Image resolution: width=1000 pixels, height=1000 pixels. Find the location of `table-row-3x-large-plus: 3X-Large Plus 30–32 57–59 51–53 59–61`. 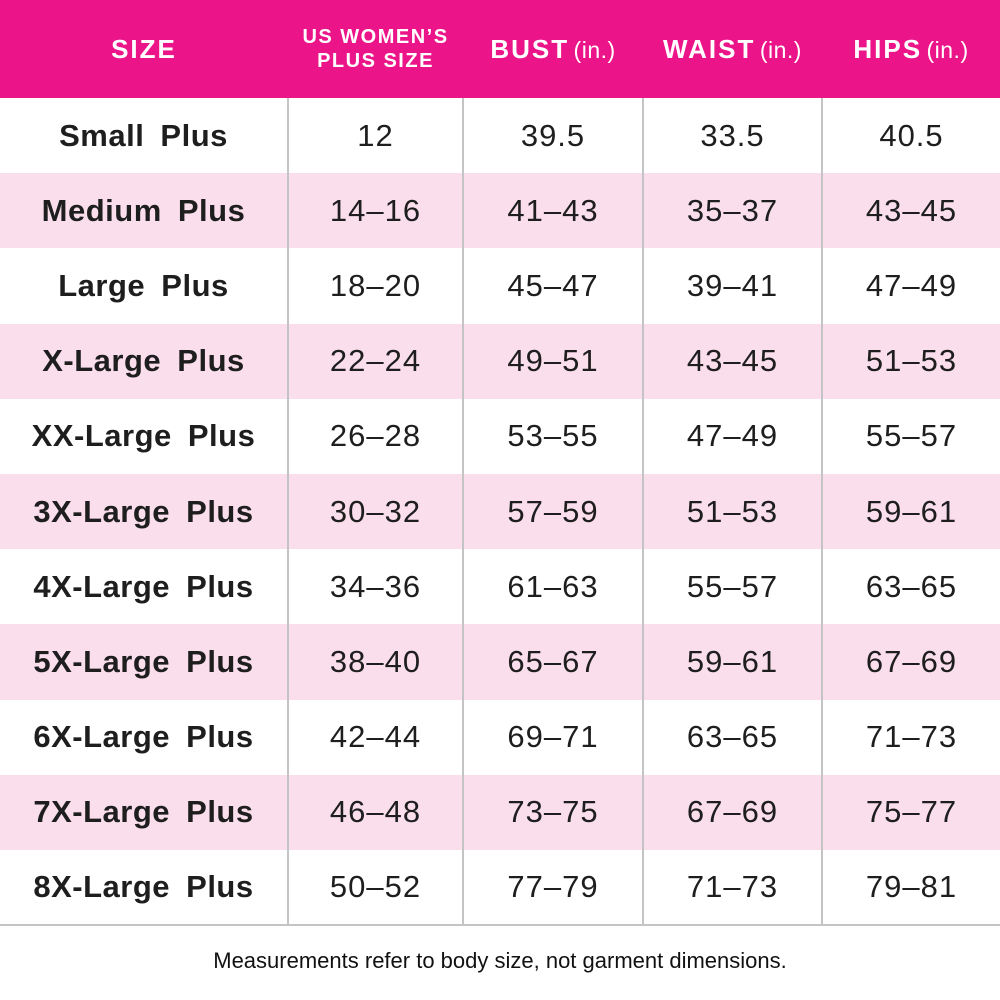

table-row-3x-large-plus: 3X-Large Plus 30–32 57–59 51–53 59–61 is located at coordinates (500, 511).